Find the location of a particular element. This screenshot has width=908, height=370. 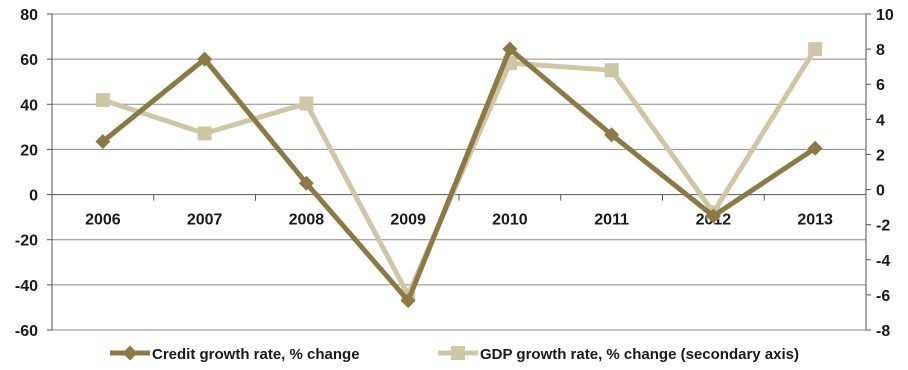

category-label: 2013 is located at coordinates (815, 220).